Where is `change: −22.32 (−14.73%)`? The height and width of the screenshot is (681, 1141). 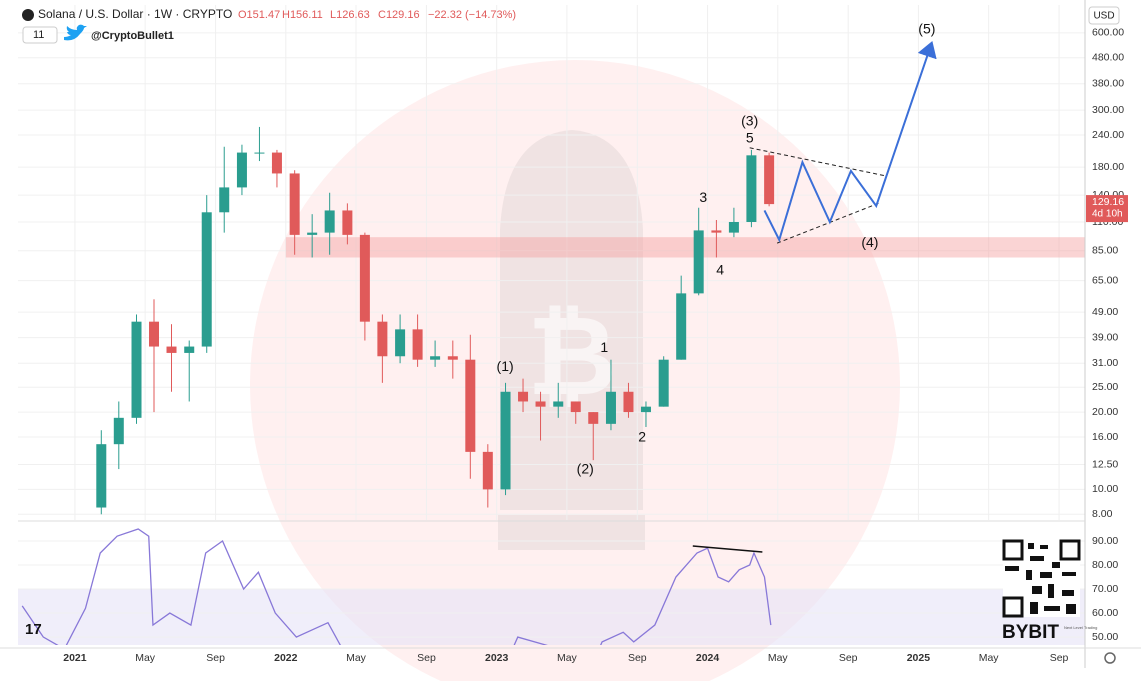 change: −22.32 (−14.73%) is located at coordinates (472, 15).